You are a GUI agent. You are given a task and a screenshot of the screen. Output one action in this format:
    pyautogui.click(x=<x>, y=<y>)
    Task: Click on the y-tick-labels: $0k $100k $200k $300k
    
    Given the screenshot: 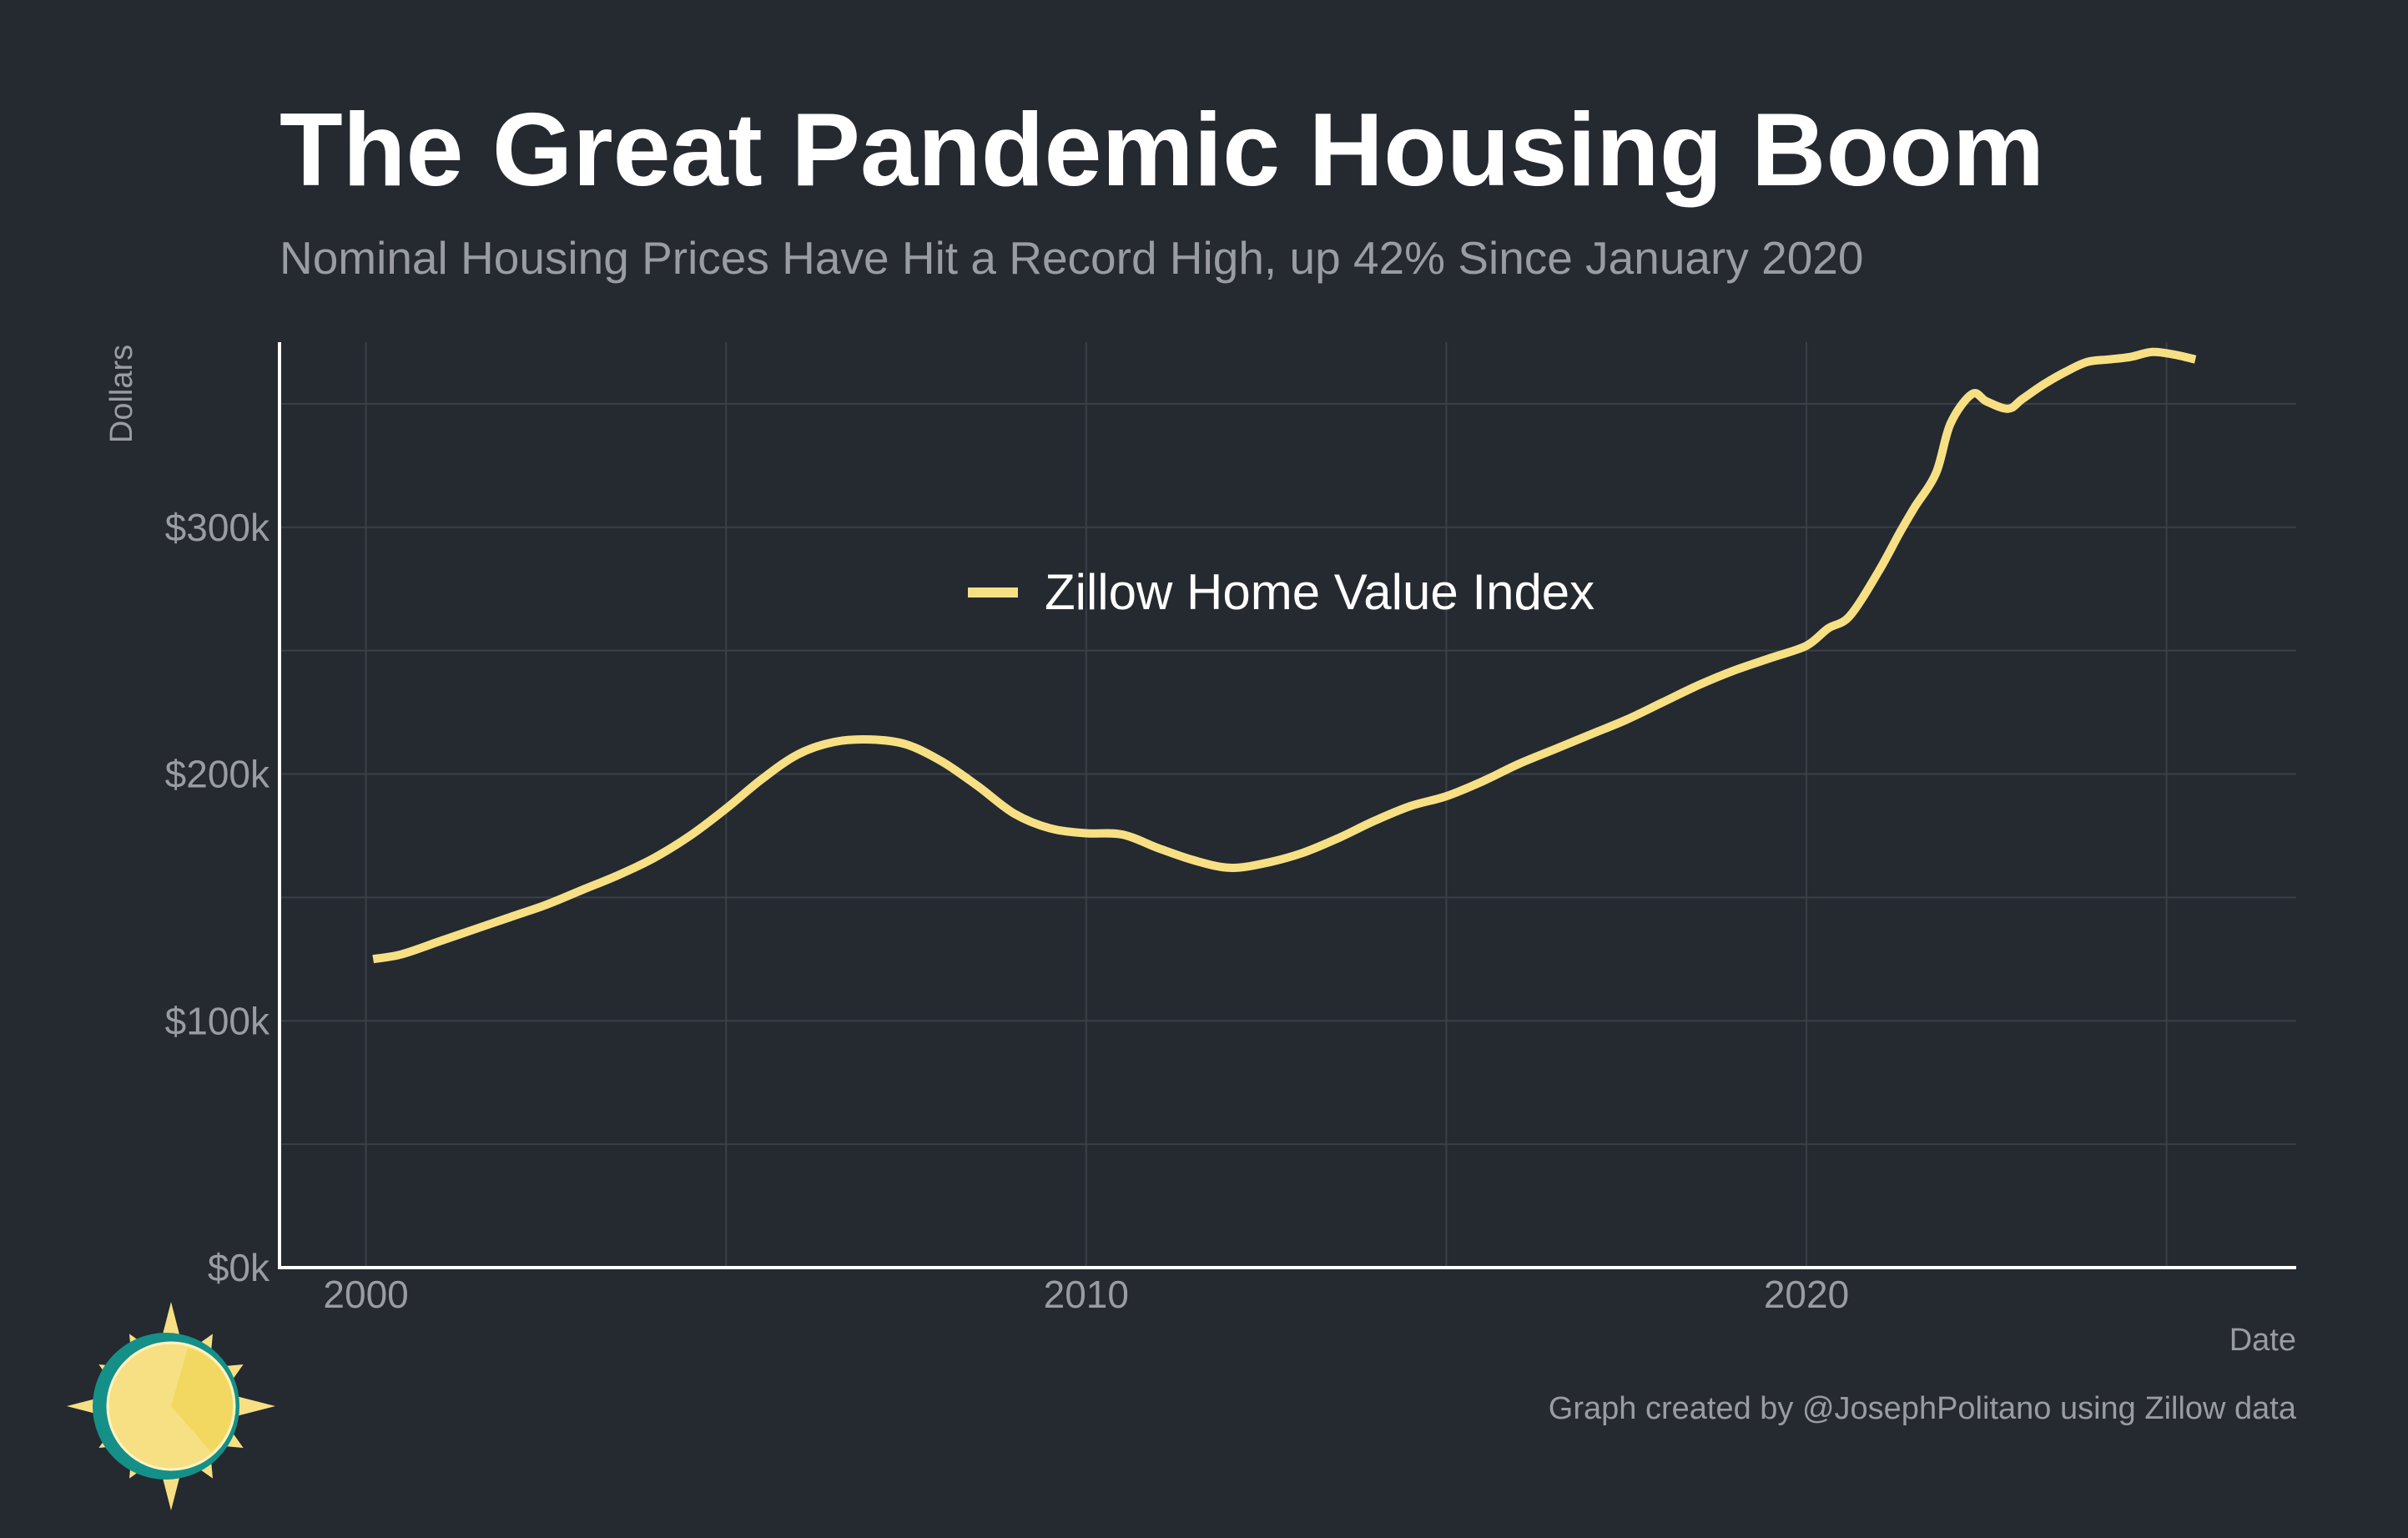 What is the action you would take?
    pyautogui.click(x=217, y=897)
    